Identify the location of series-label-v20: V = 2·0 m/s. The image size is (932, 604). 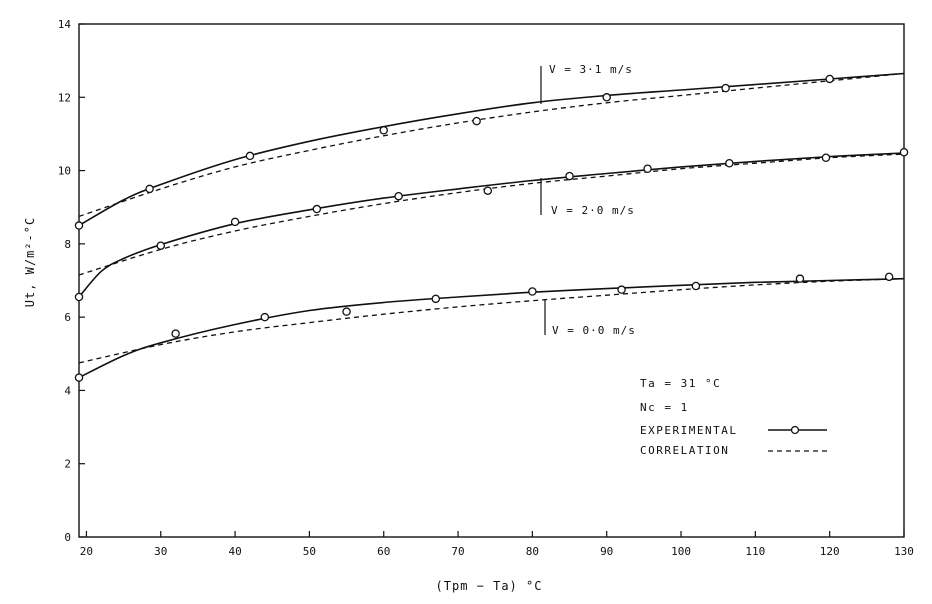
(587, 197).